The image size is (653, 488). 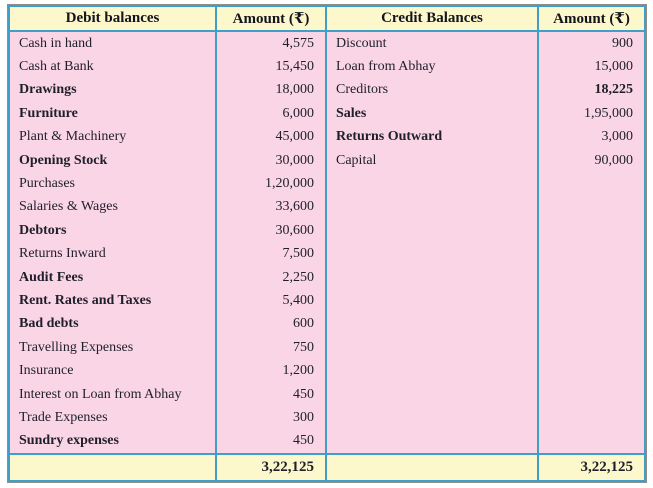 What do you see at coordinates (272, 207) in the screenshot?
I see `debit-row-amount: 33,600` at bounding box center [272, 207].